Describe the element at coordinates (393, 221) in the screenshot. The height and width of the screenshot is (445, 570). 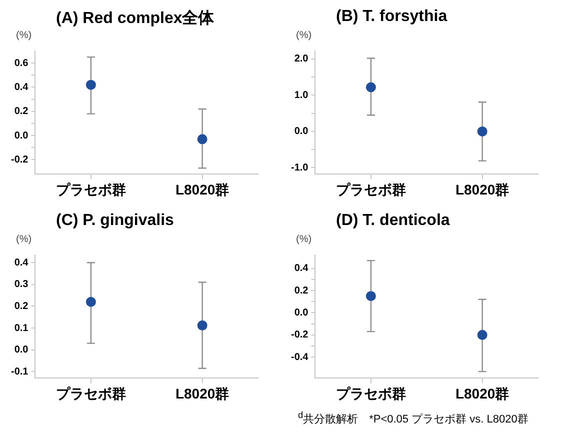
I see `chart-title: (D) T. denticola` at that location.